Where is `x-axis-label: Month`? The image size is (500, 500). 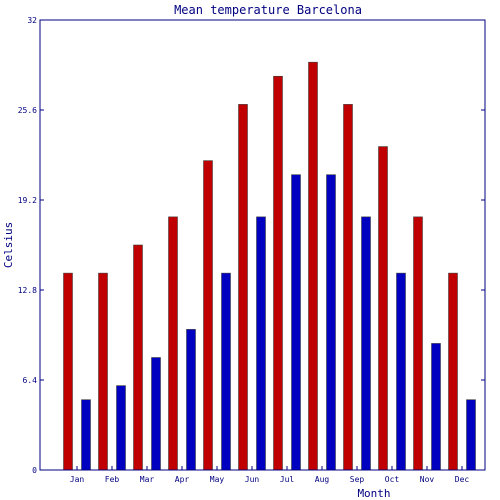
x-axis-label: Month is located at coordinates (373, 493).